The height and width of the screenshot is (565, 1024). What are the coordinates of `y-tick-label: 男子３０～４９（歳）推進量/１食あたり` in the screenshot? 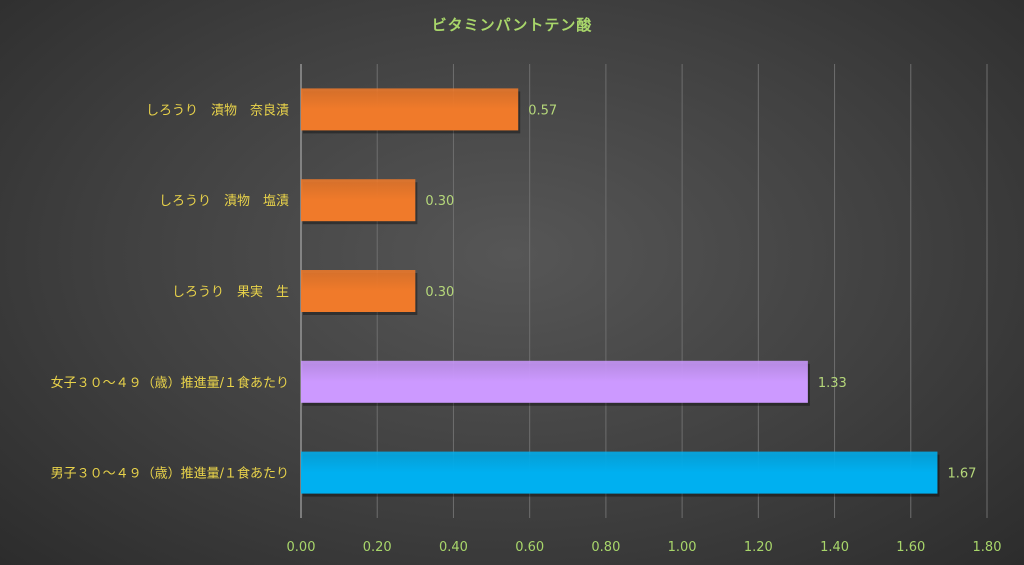 It's located at (170, 474).